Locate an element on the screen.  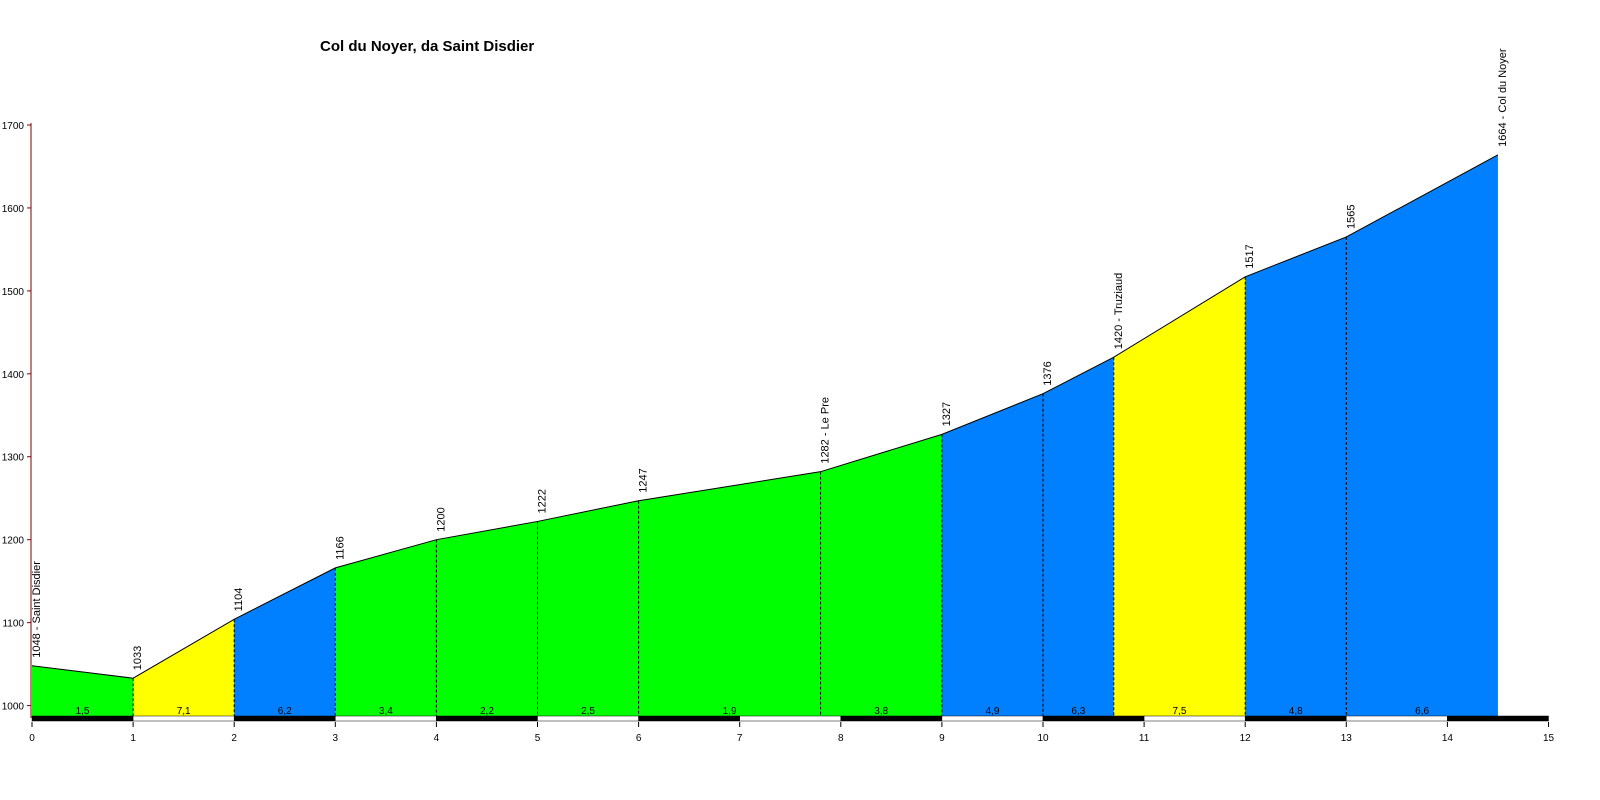
segment-gradient-label: 6,2 is located at coordinates (285, 711).